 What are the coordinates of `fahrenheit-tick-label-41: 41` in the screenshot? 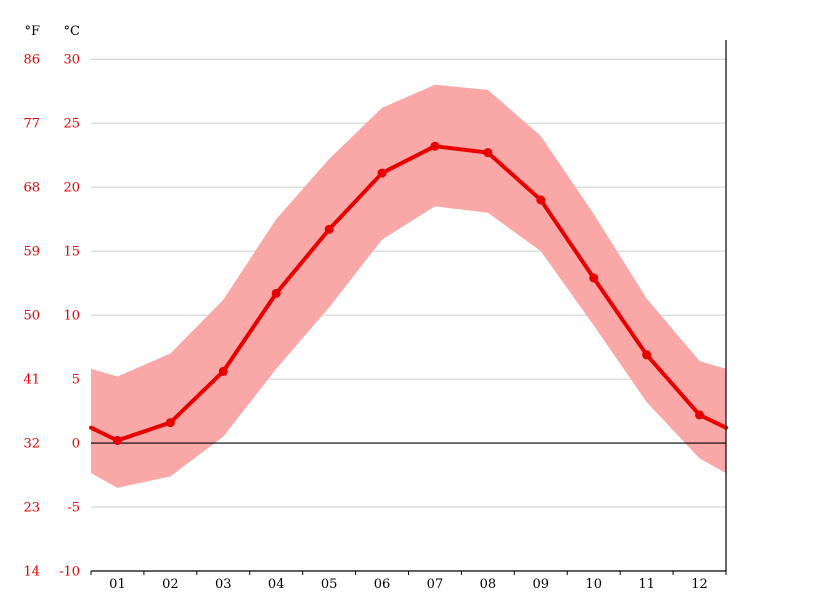 It's located at (31, 380).